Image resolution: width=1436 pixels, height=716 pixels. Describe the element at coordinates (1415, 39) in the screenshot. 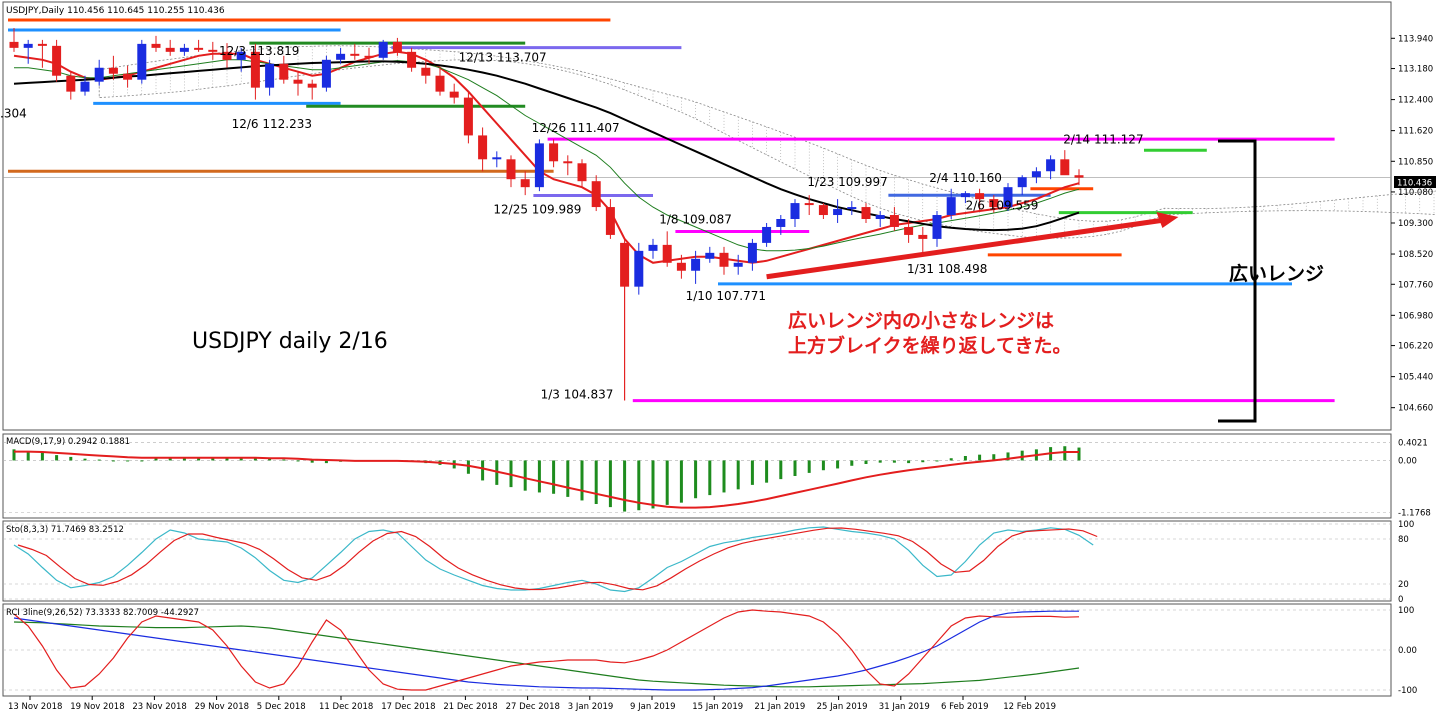

I see `price-tick-0: 113.940` at that location.